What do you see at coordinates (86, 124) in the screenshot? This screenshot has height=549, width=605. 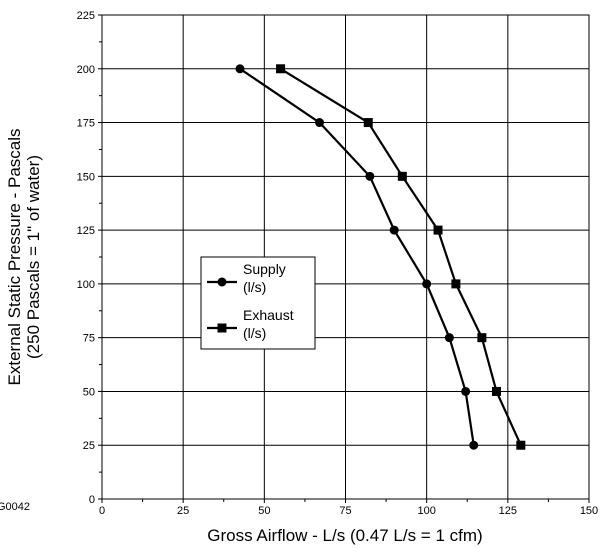 I see `y-tick-label: 175` at bounding box center [86, 124].